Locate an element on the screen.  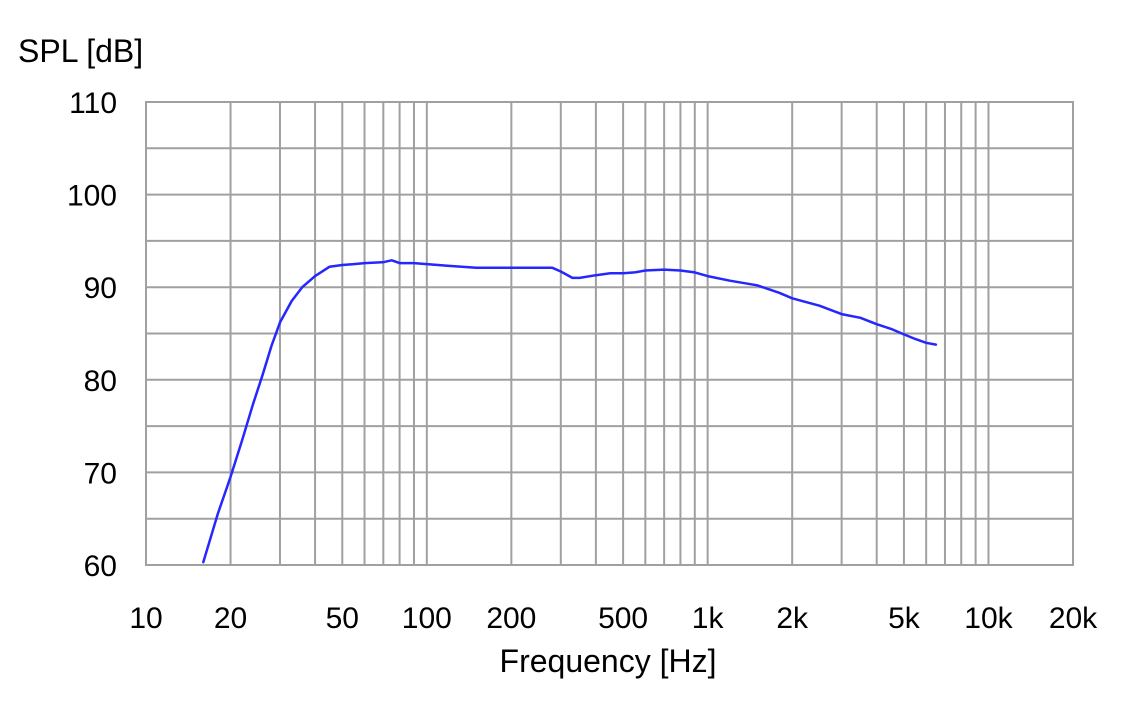
x-tick-label: 100 is located at coordinates (427, 618).